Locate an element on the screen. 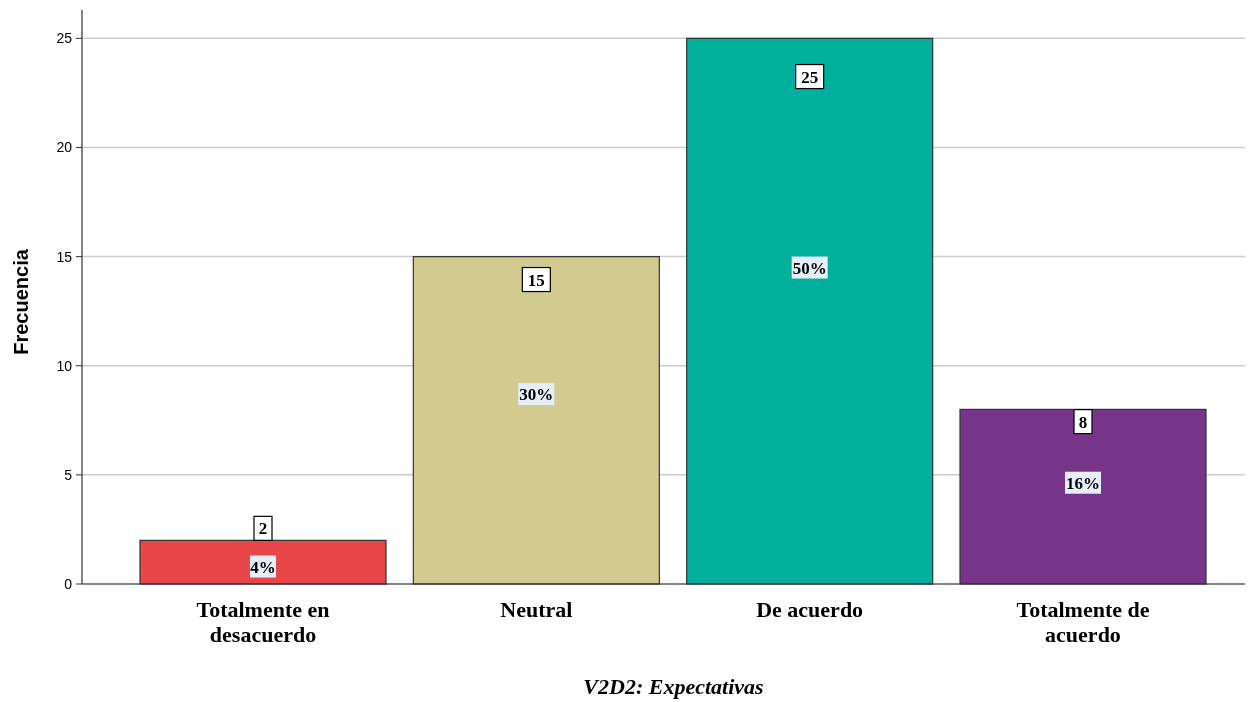 Image resolution: width=1252 pixels, height=702 pixels. y-tick-label: 20 is located at coordinates (64, 147).